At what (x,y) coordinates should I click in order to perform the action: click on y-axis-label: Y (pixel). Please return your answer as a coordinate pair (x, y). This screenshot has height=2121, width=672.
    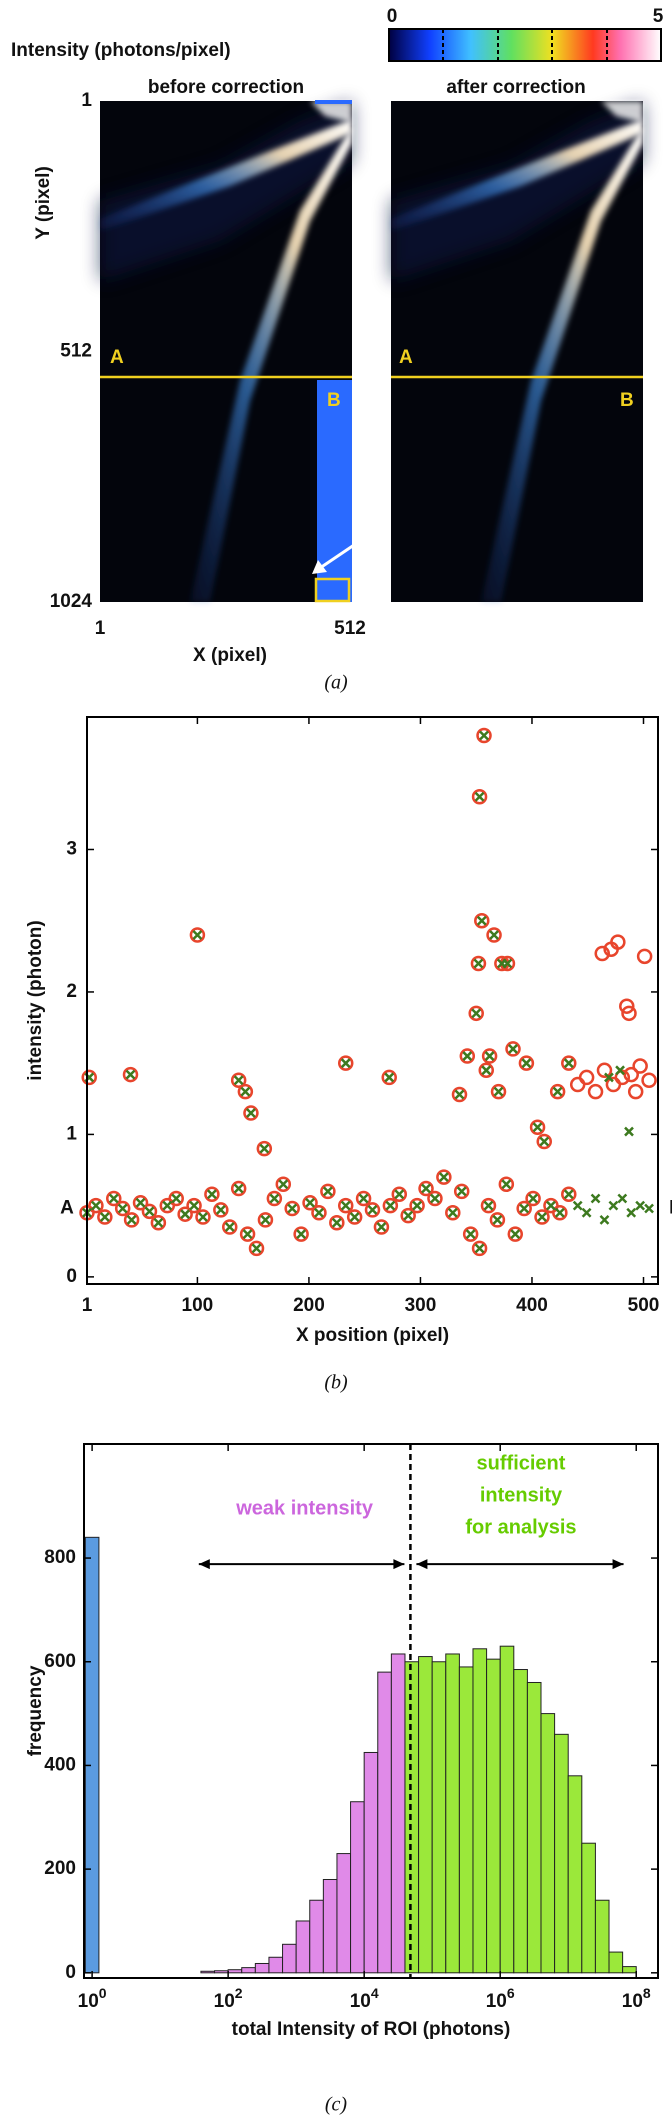
    Looking at the image, I should click on (43, 203).